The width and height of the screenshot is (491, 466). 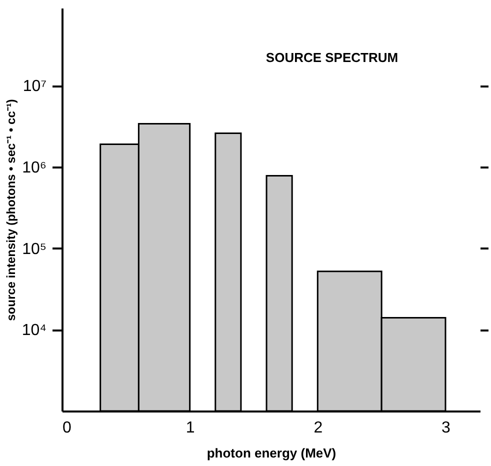 I want to click on y-axis-title: source intensity (photons • sec⁻¹ • cc⁻¹), so click(x=11, y=210).